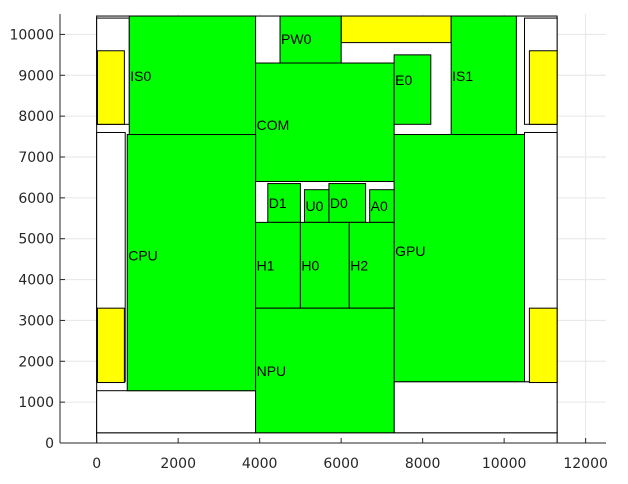 This screenshot has width=628, height=484. Describe the element at coordinates (403, 80) in the screenshot. I see `block-label-e0: E0` at that location.